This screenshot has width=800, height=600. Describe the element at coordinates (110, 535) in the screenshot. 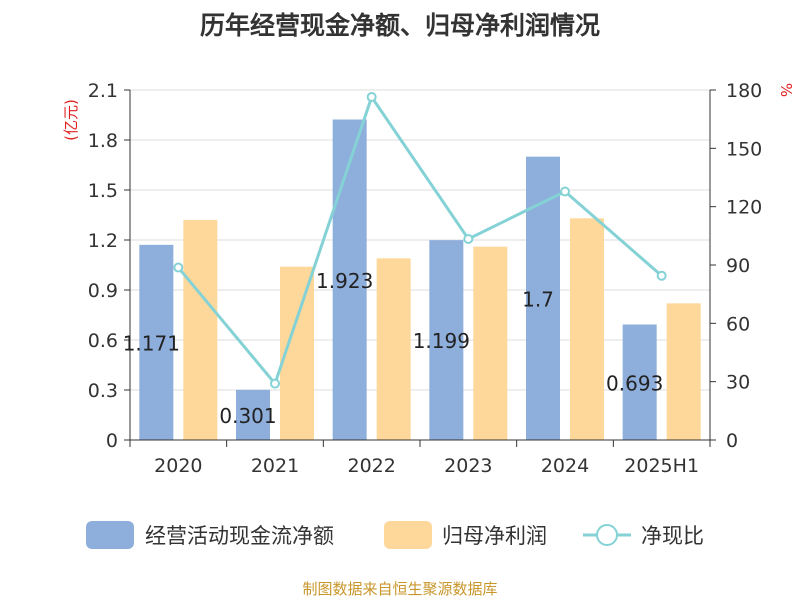

I see `legend-swatch-cashflow` at that location.